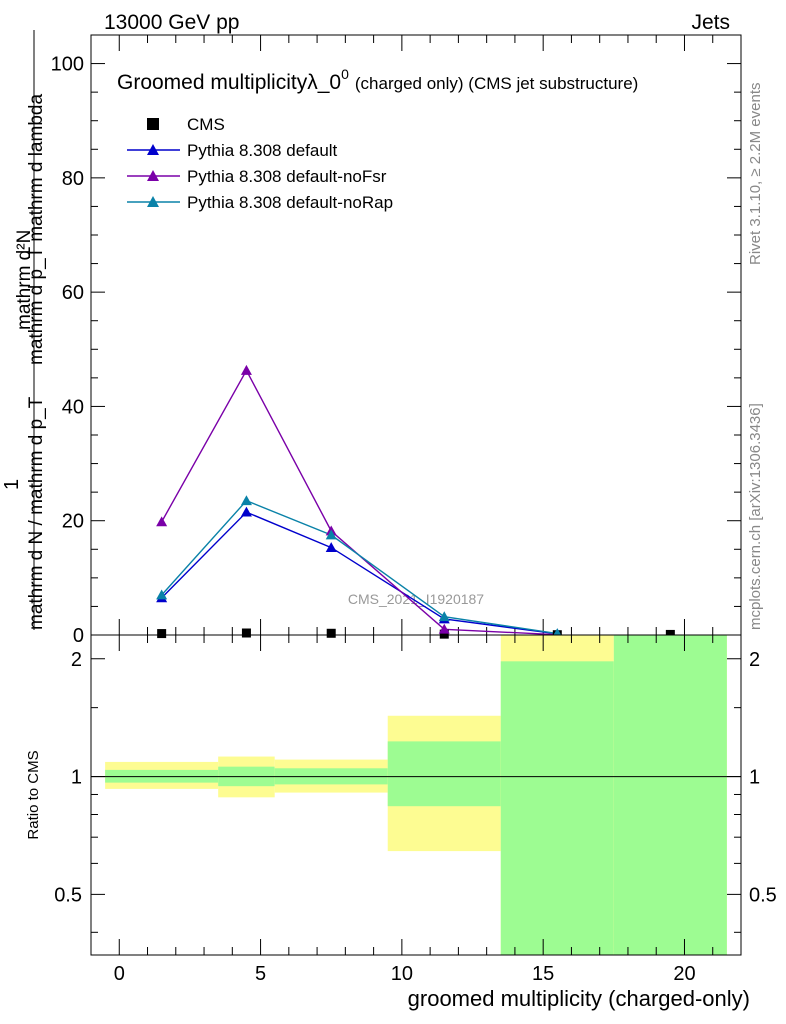 This screenshot has height=1024, width=786. What do you see at coordinates (416, 599) in the screenshot?
I see `analysis-watermark: CMS_2021_I1920187` at bounding box center [416, 599].